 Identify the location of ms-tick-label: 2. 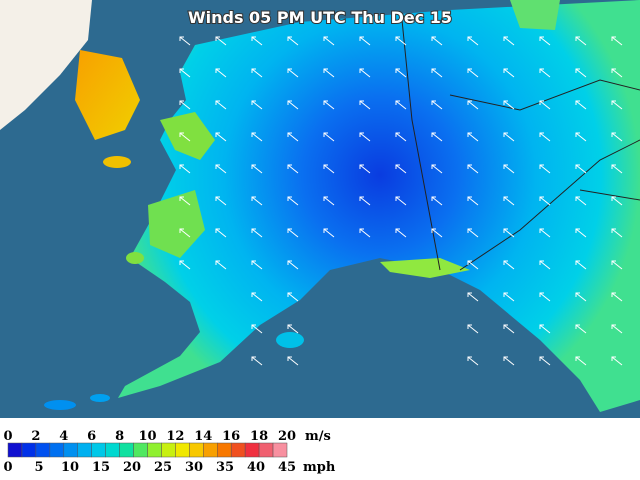
(35, 436).